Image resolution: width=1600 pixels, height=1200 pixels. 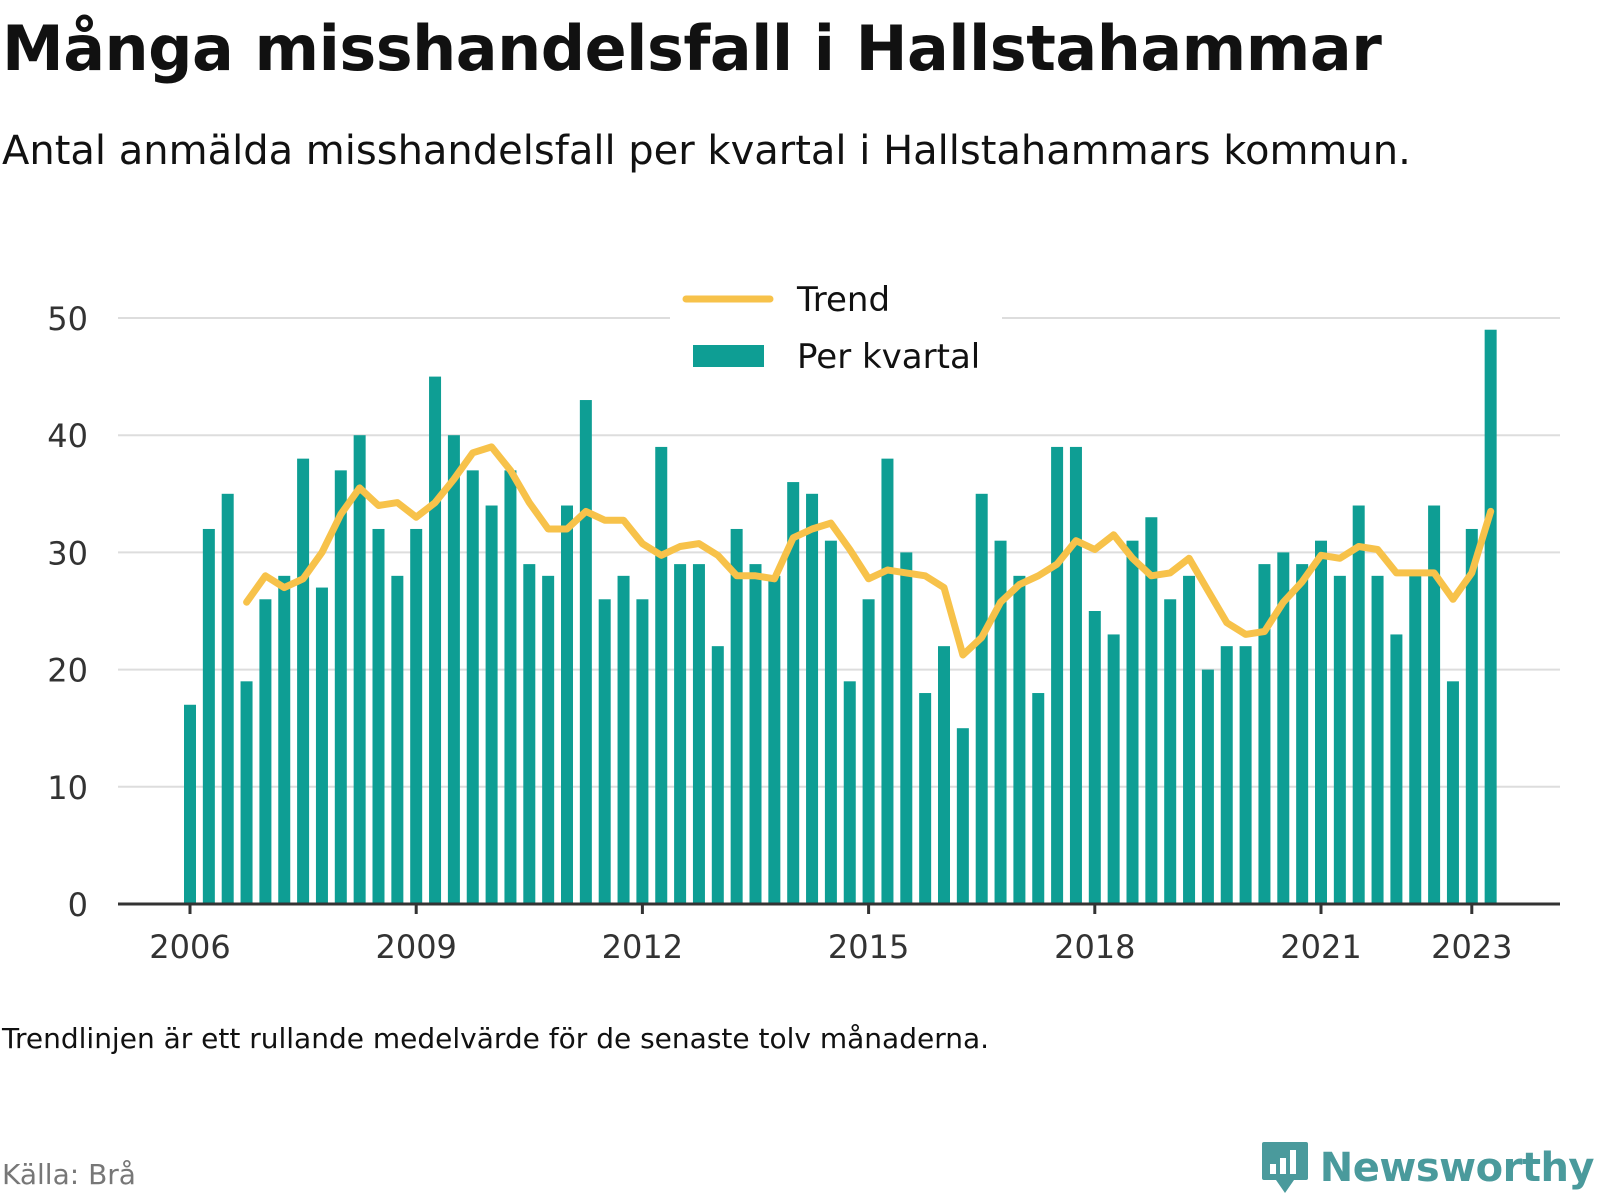 I want to click on trend-line, so click(x=869, y=551).